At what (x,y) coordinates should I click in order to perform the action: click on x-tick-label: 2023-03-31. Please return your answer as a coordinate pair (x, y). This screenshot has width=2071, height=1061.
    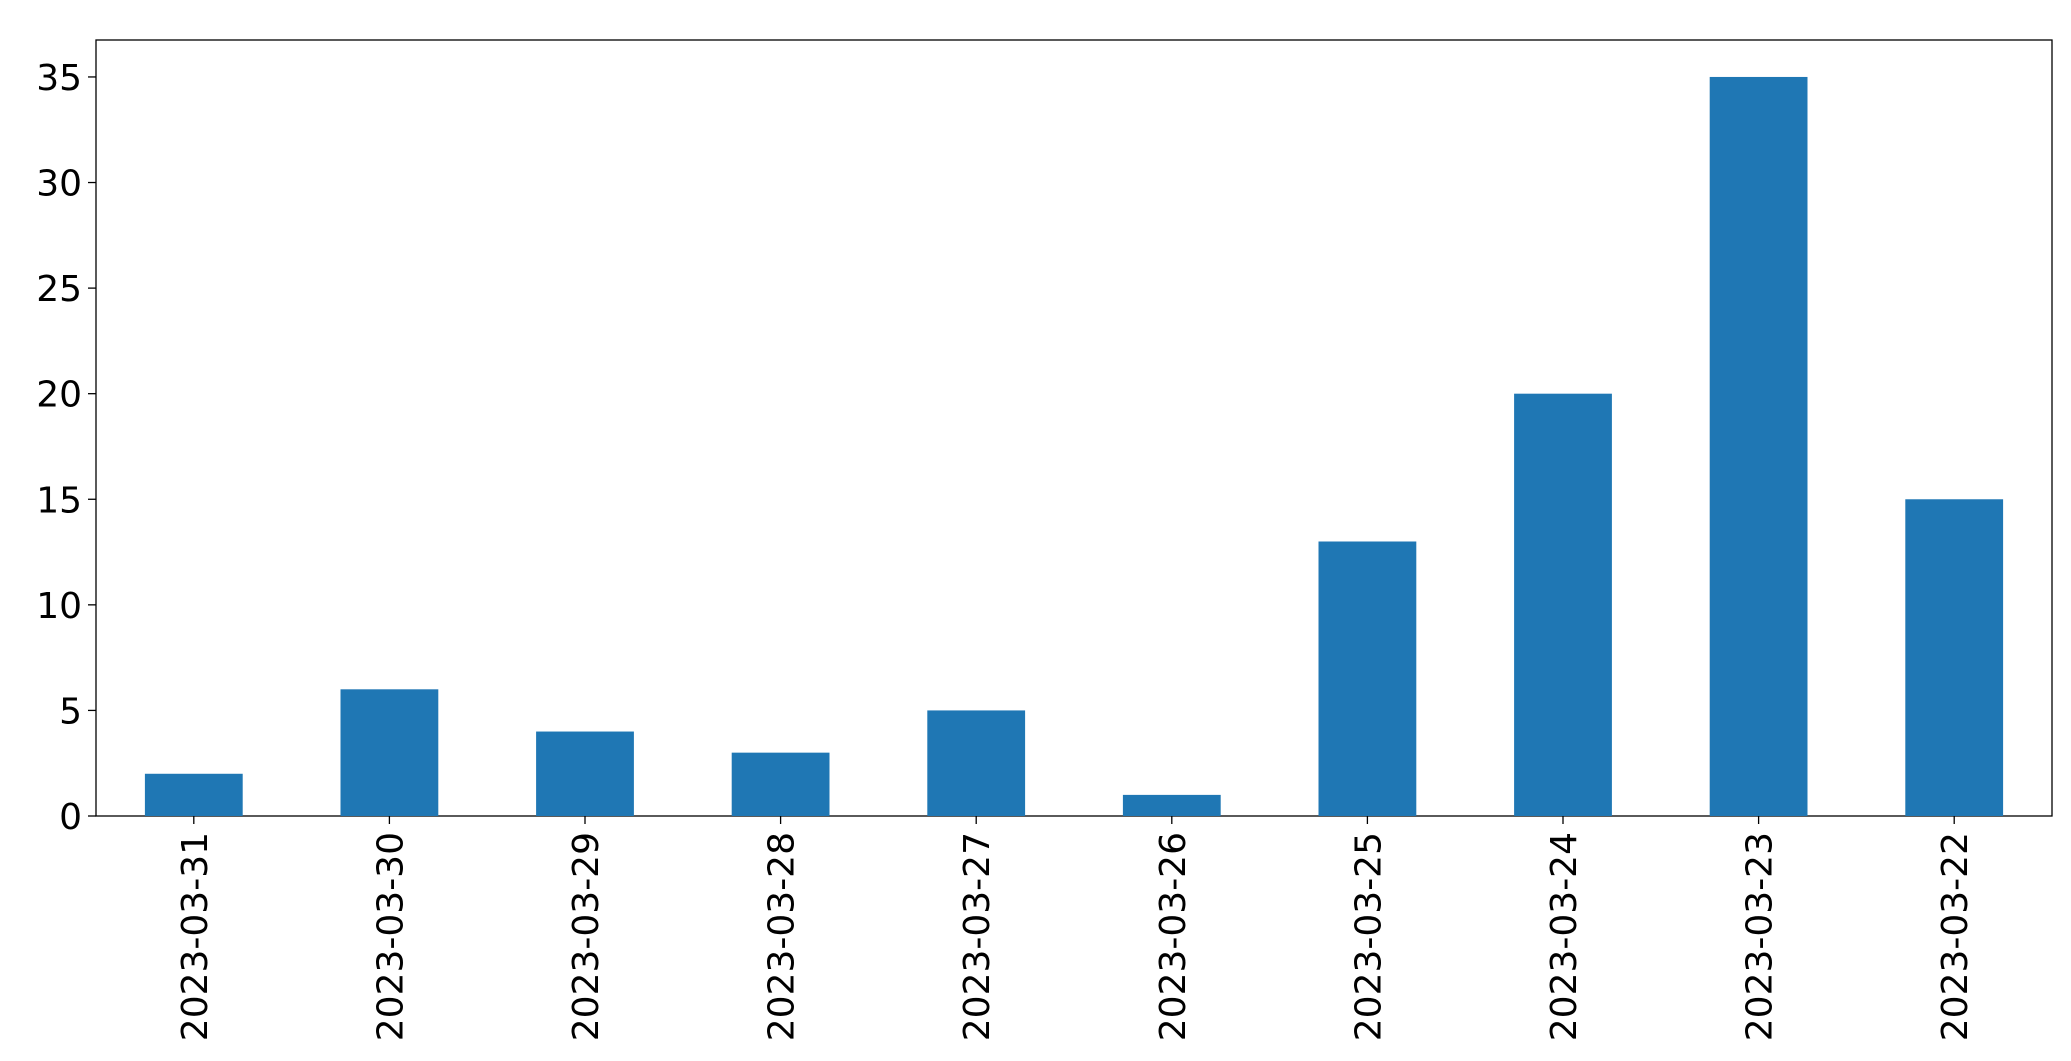
    Looking at the image, I should click on (195, 936).